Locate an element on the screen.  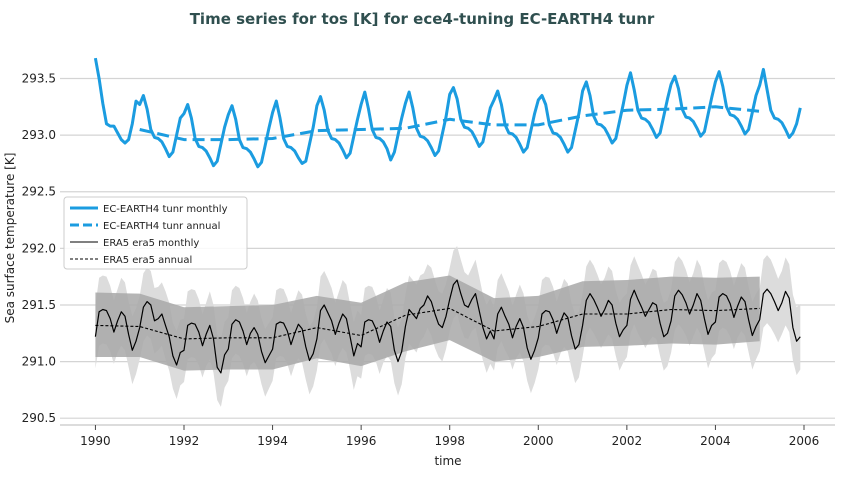
x-tick-label: 1998 is located at coordinates (449, 441).